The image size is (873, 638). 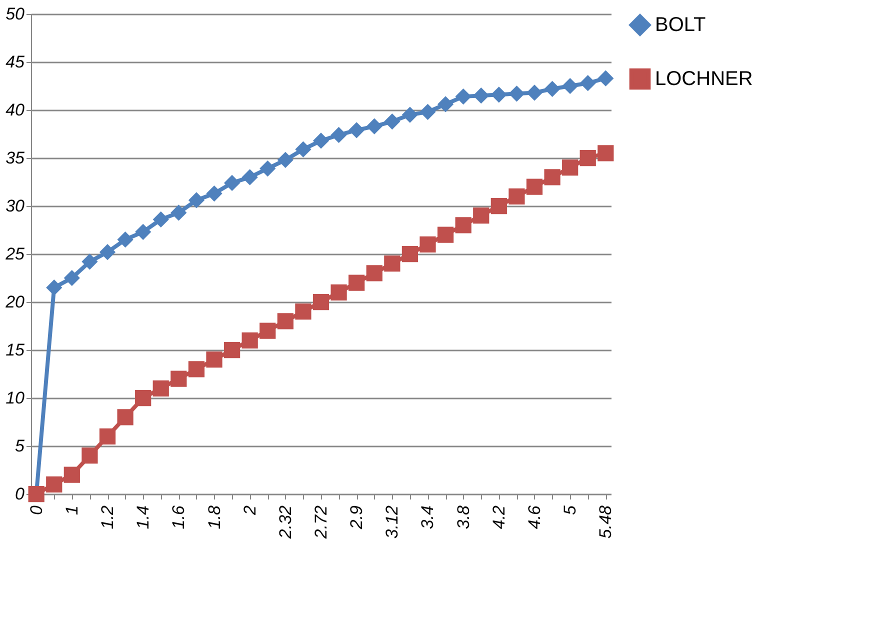 I want to click on x-tick-label: 1.8, so click(x=214, y=517).